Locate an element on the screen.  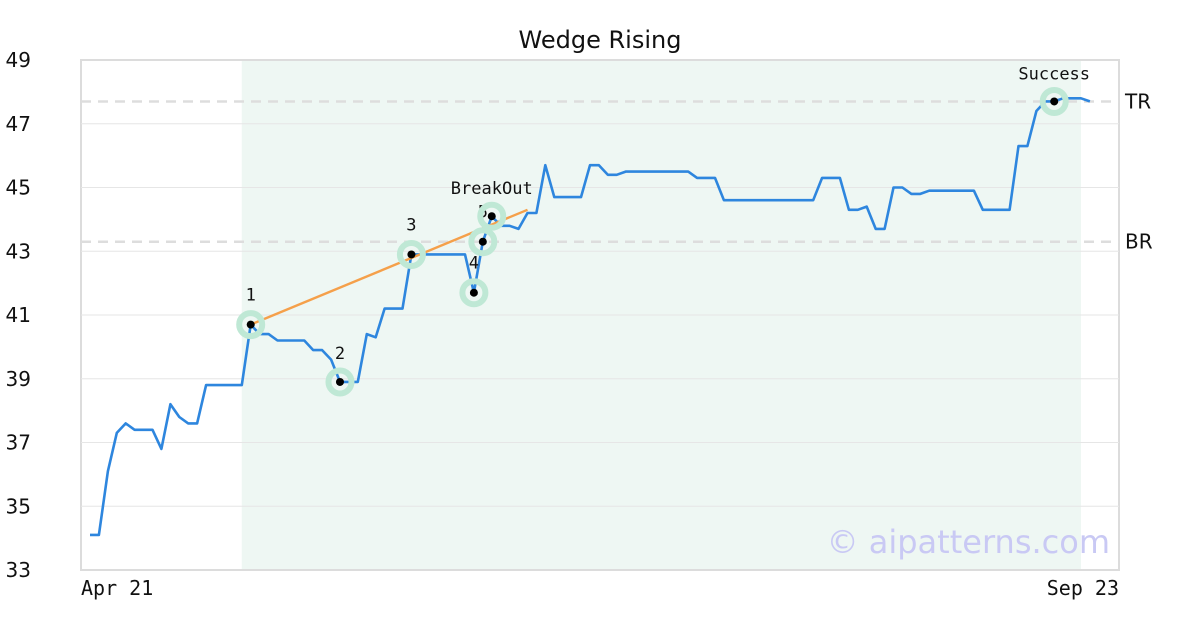
pattern-point-label: BreakOut is located at coordinates (492, 189).